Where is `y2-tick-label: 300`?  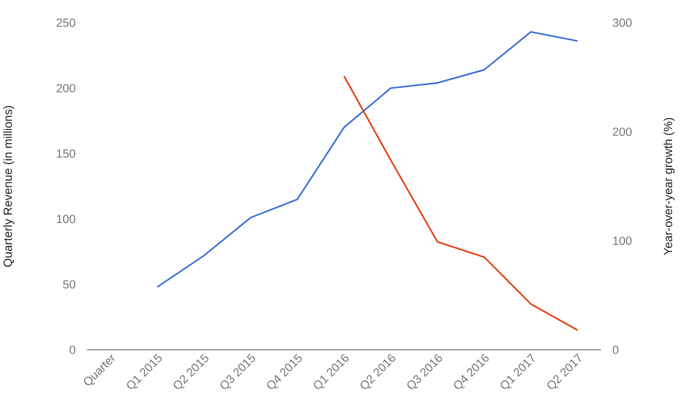 y2-tick-label: 300 is located at coordinates (622, 22).